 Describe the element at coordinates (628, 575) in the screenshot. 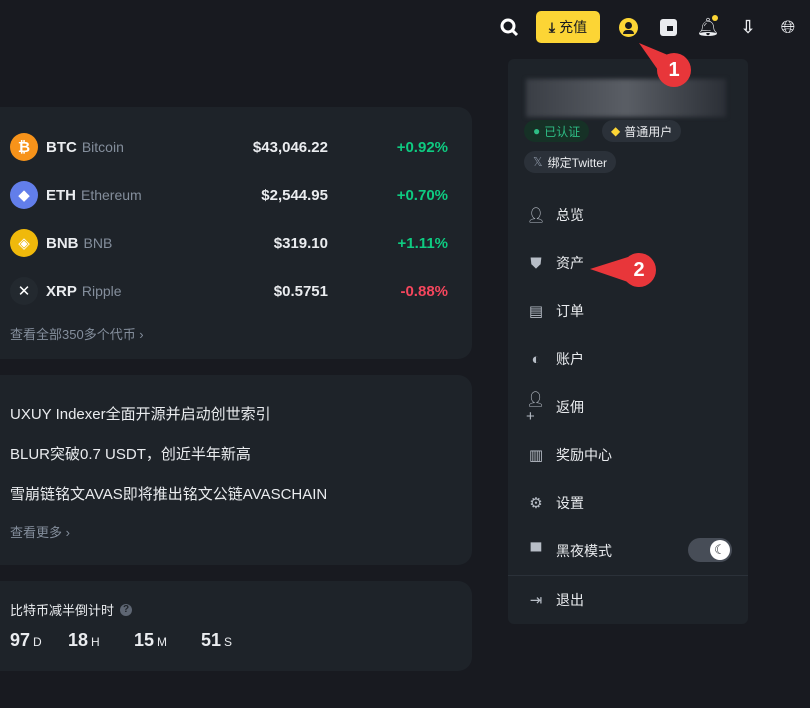

I see `menu-divider` at that location.